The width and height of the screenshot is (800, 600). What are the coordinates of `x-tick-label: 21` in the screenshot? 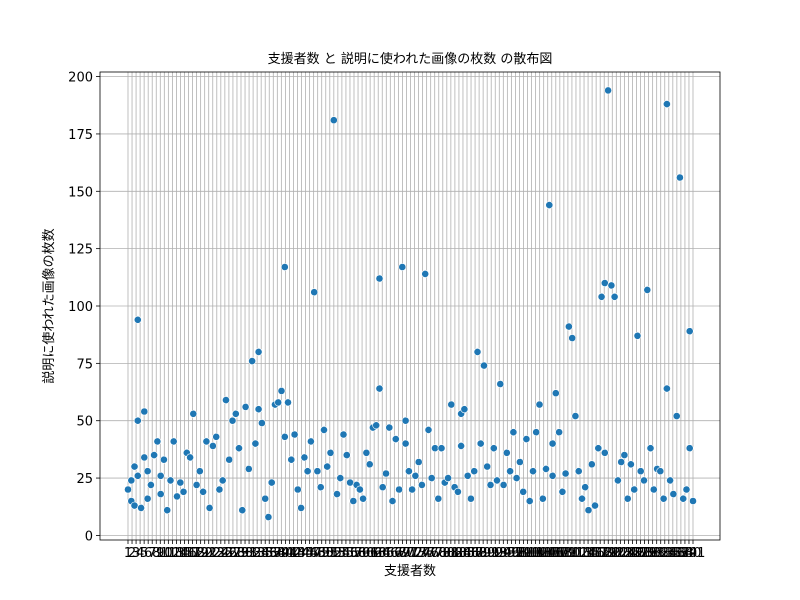 It's located at (208, 553).